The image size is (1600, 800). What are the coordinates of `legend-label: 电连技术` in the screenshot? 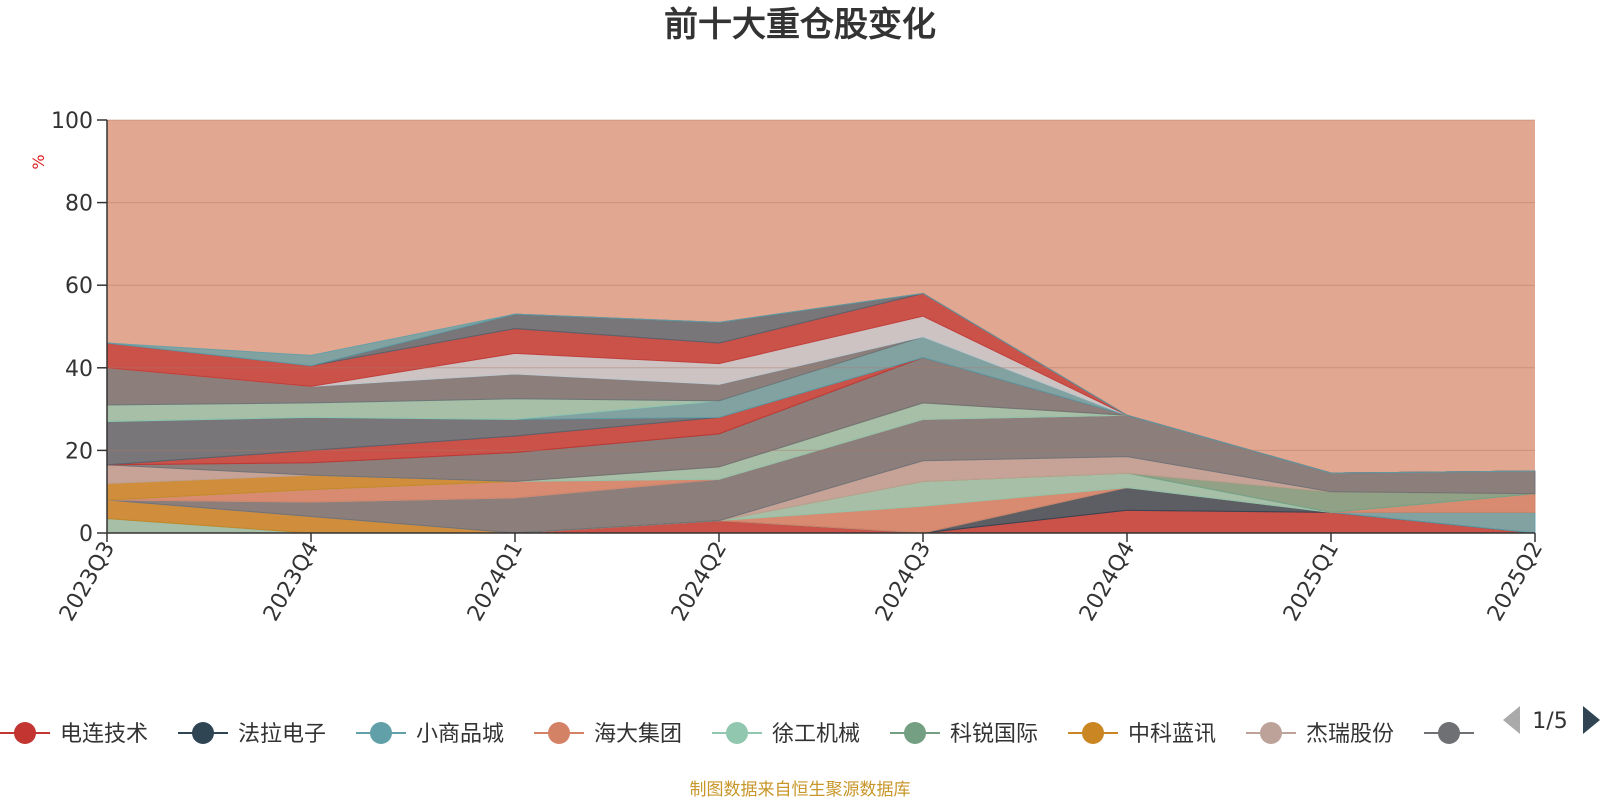 It's located at (104, 734).